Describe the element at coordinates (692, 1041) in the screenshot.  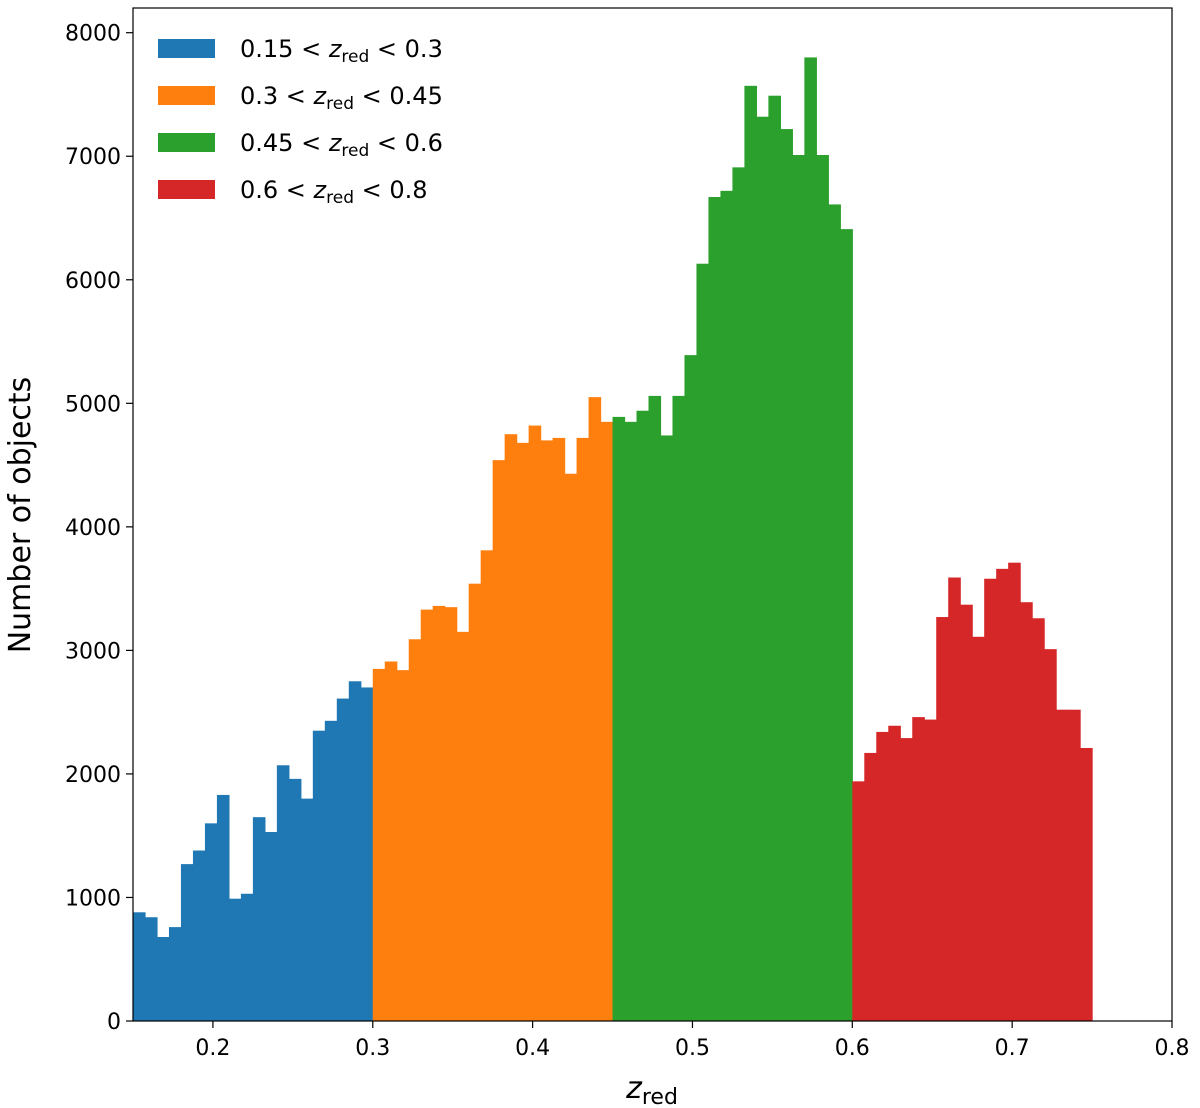
I see `x-axis: 0.2 0.3 0.4 0.5 0.6 0.7 0.8` at that location.